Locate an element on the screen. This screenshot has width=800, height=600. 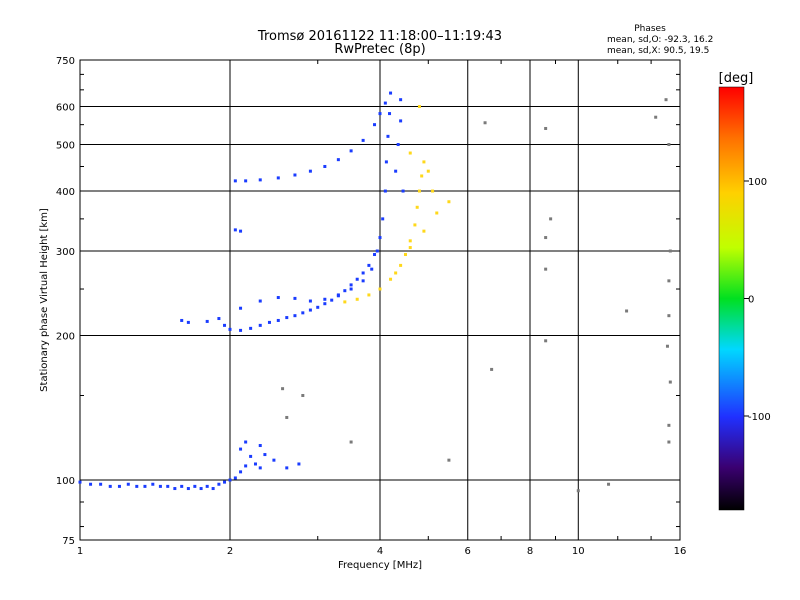
y-axis-label: Stationary phase Virtual Height [km] is located at coordinates (44, 300).